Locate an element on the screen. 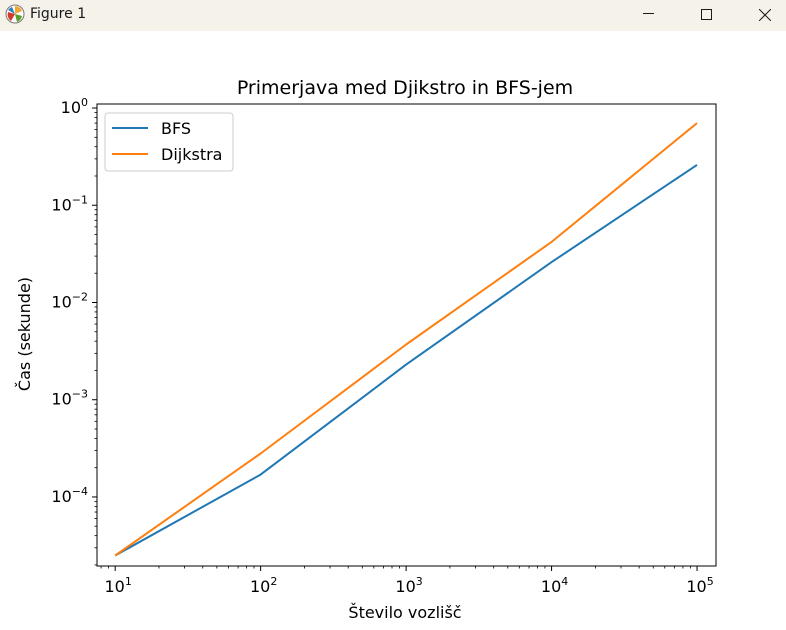 The image size is (786, 630). y-tick-label: 10⁻⁴ is located at coordinates (69, 495).